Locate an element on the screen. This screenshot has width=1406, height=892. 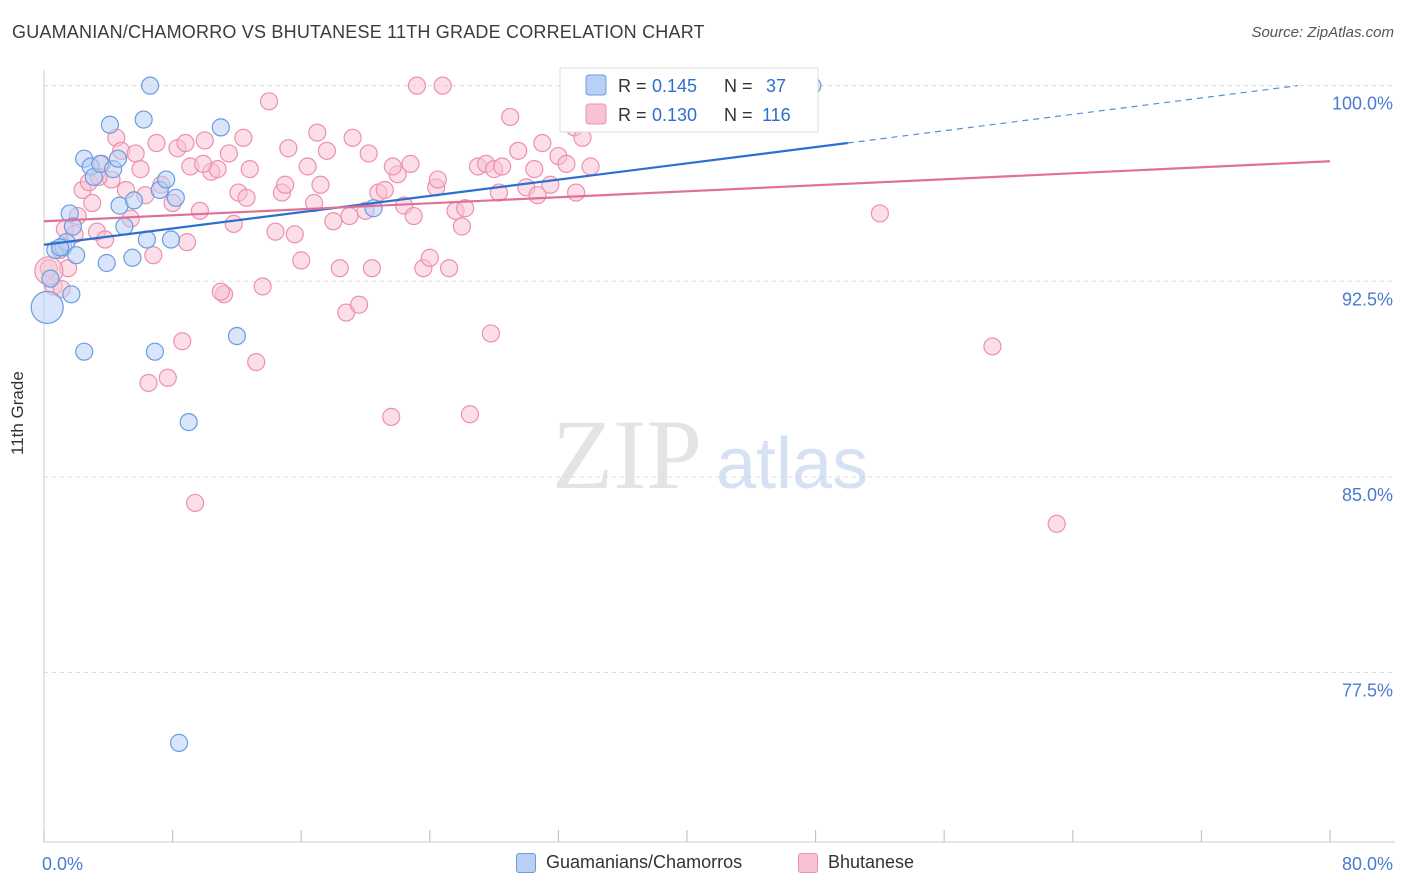
y-tick-label: 77.5% is located at coordinates (1367, 690).